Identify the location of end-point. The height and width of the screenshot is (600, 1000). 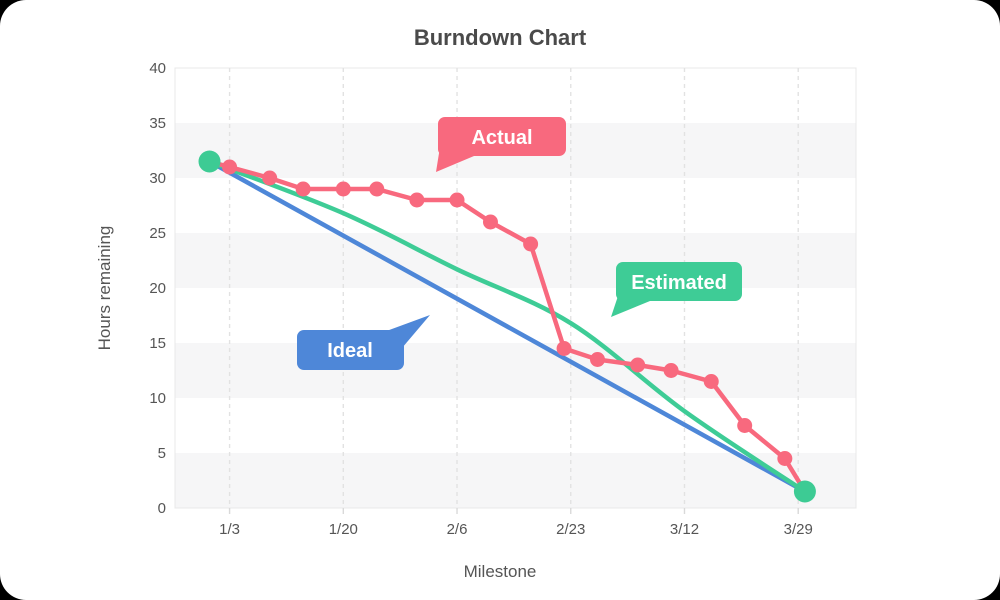
(804, 491).